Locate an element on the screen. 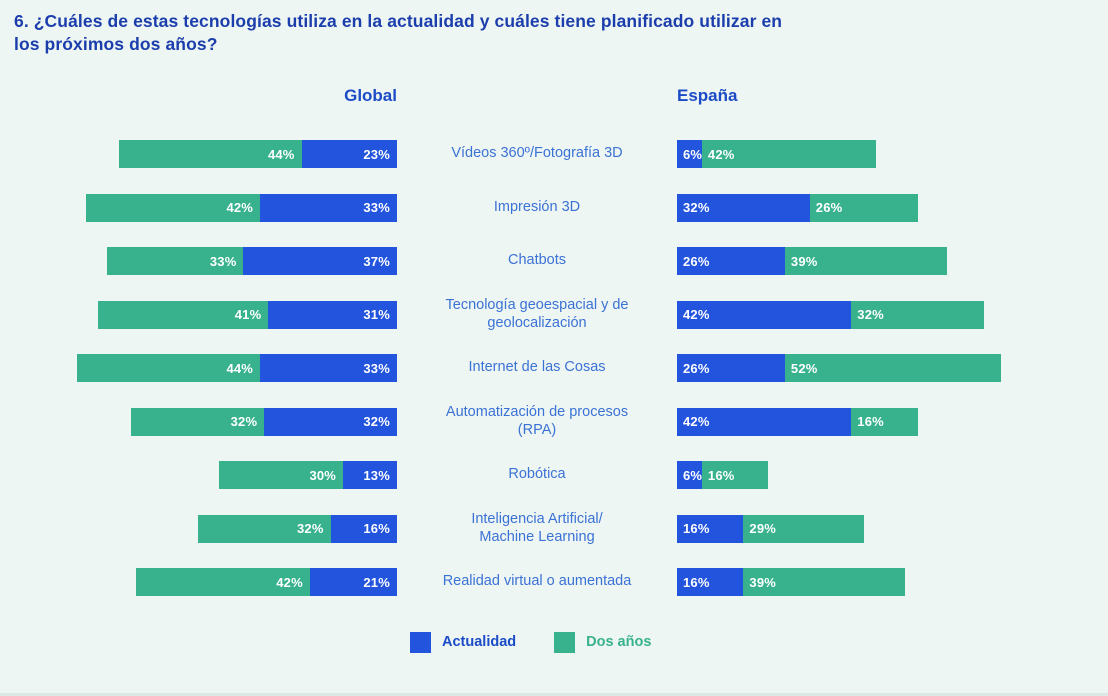 The image size is (1108, 696). espana-bar: 16% 39% is located at coordinates (892, 582).